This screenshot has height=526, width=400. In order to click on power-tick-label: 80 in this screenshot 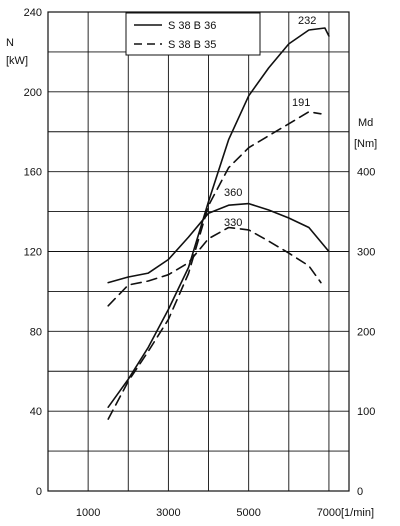, I will do `click(36, 332)`.